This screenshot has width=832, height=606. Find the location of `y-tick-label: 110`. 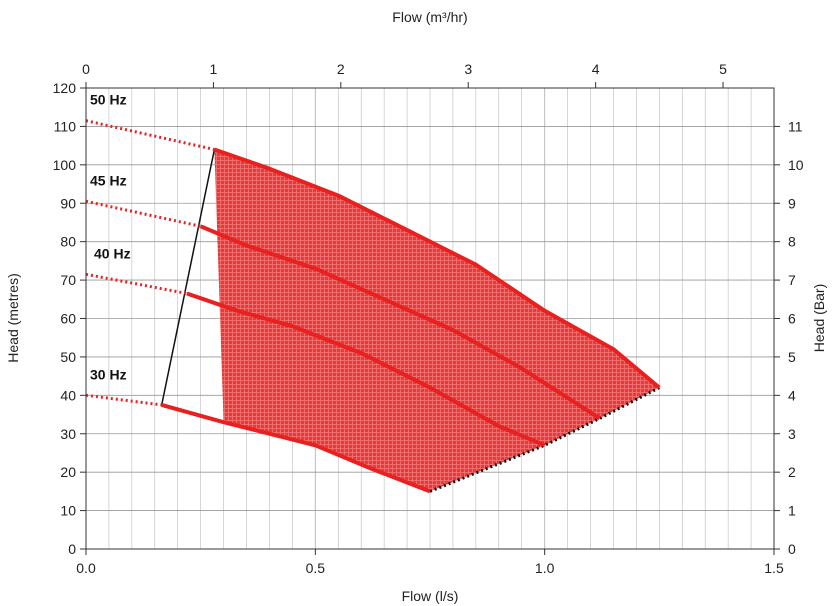

y-tick-label: 110 is located at coordinates (65, 126).